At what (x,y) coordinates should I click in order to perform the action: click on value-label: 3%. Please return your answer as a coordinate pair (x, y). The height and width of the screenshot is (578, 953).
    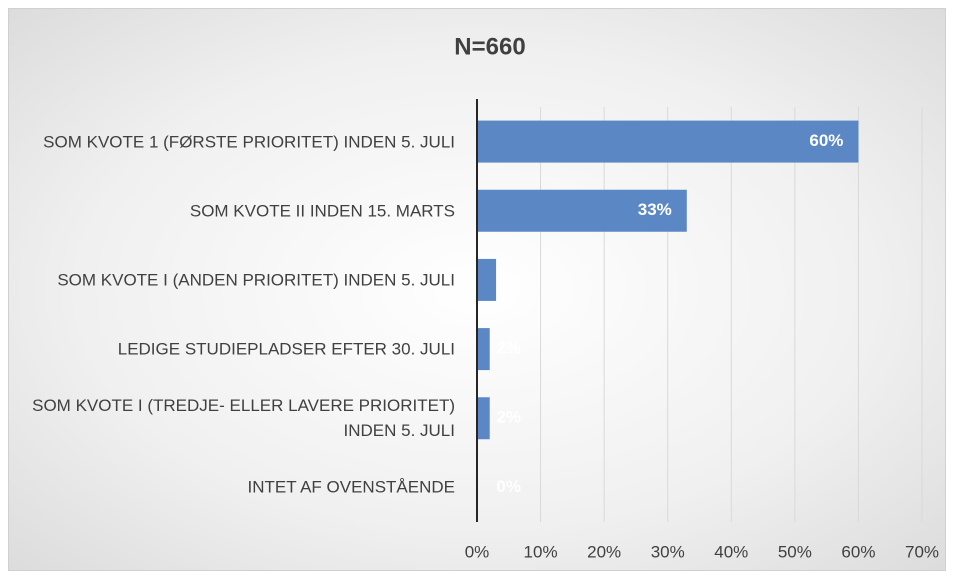
    Looking at the image, I should click on (508, 278).